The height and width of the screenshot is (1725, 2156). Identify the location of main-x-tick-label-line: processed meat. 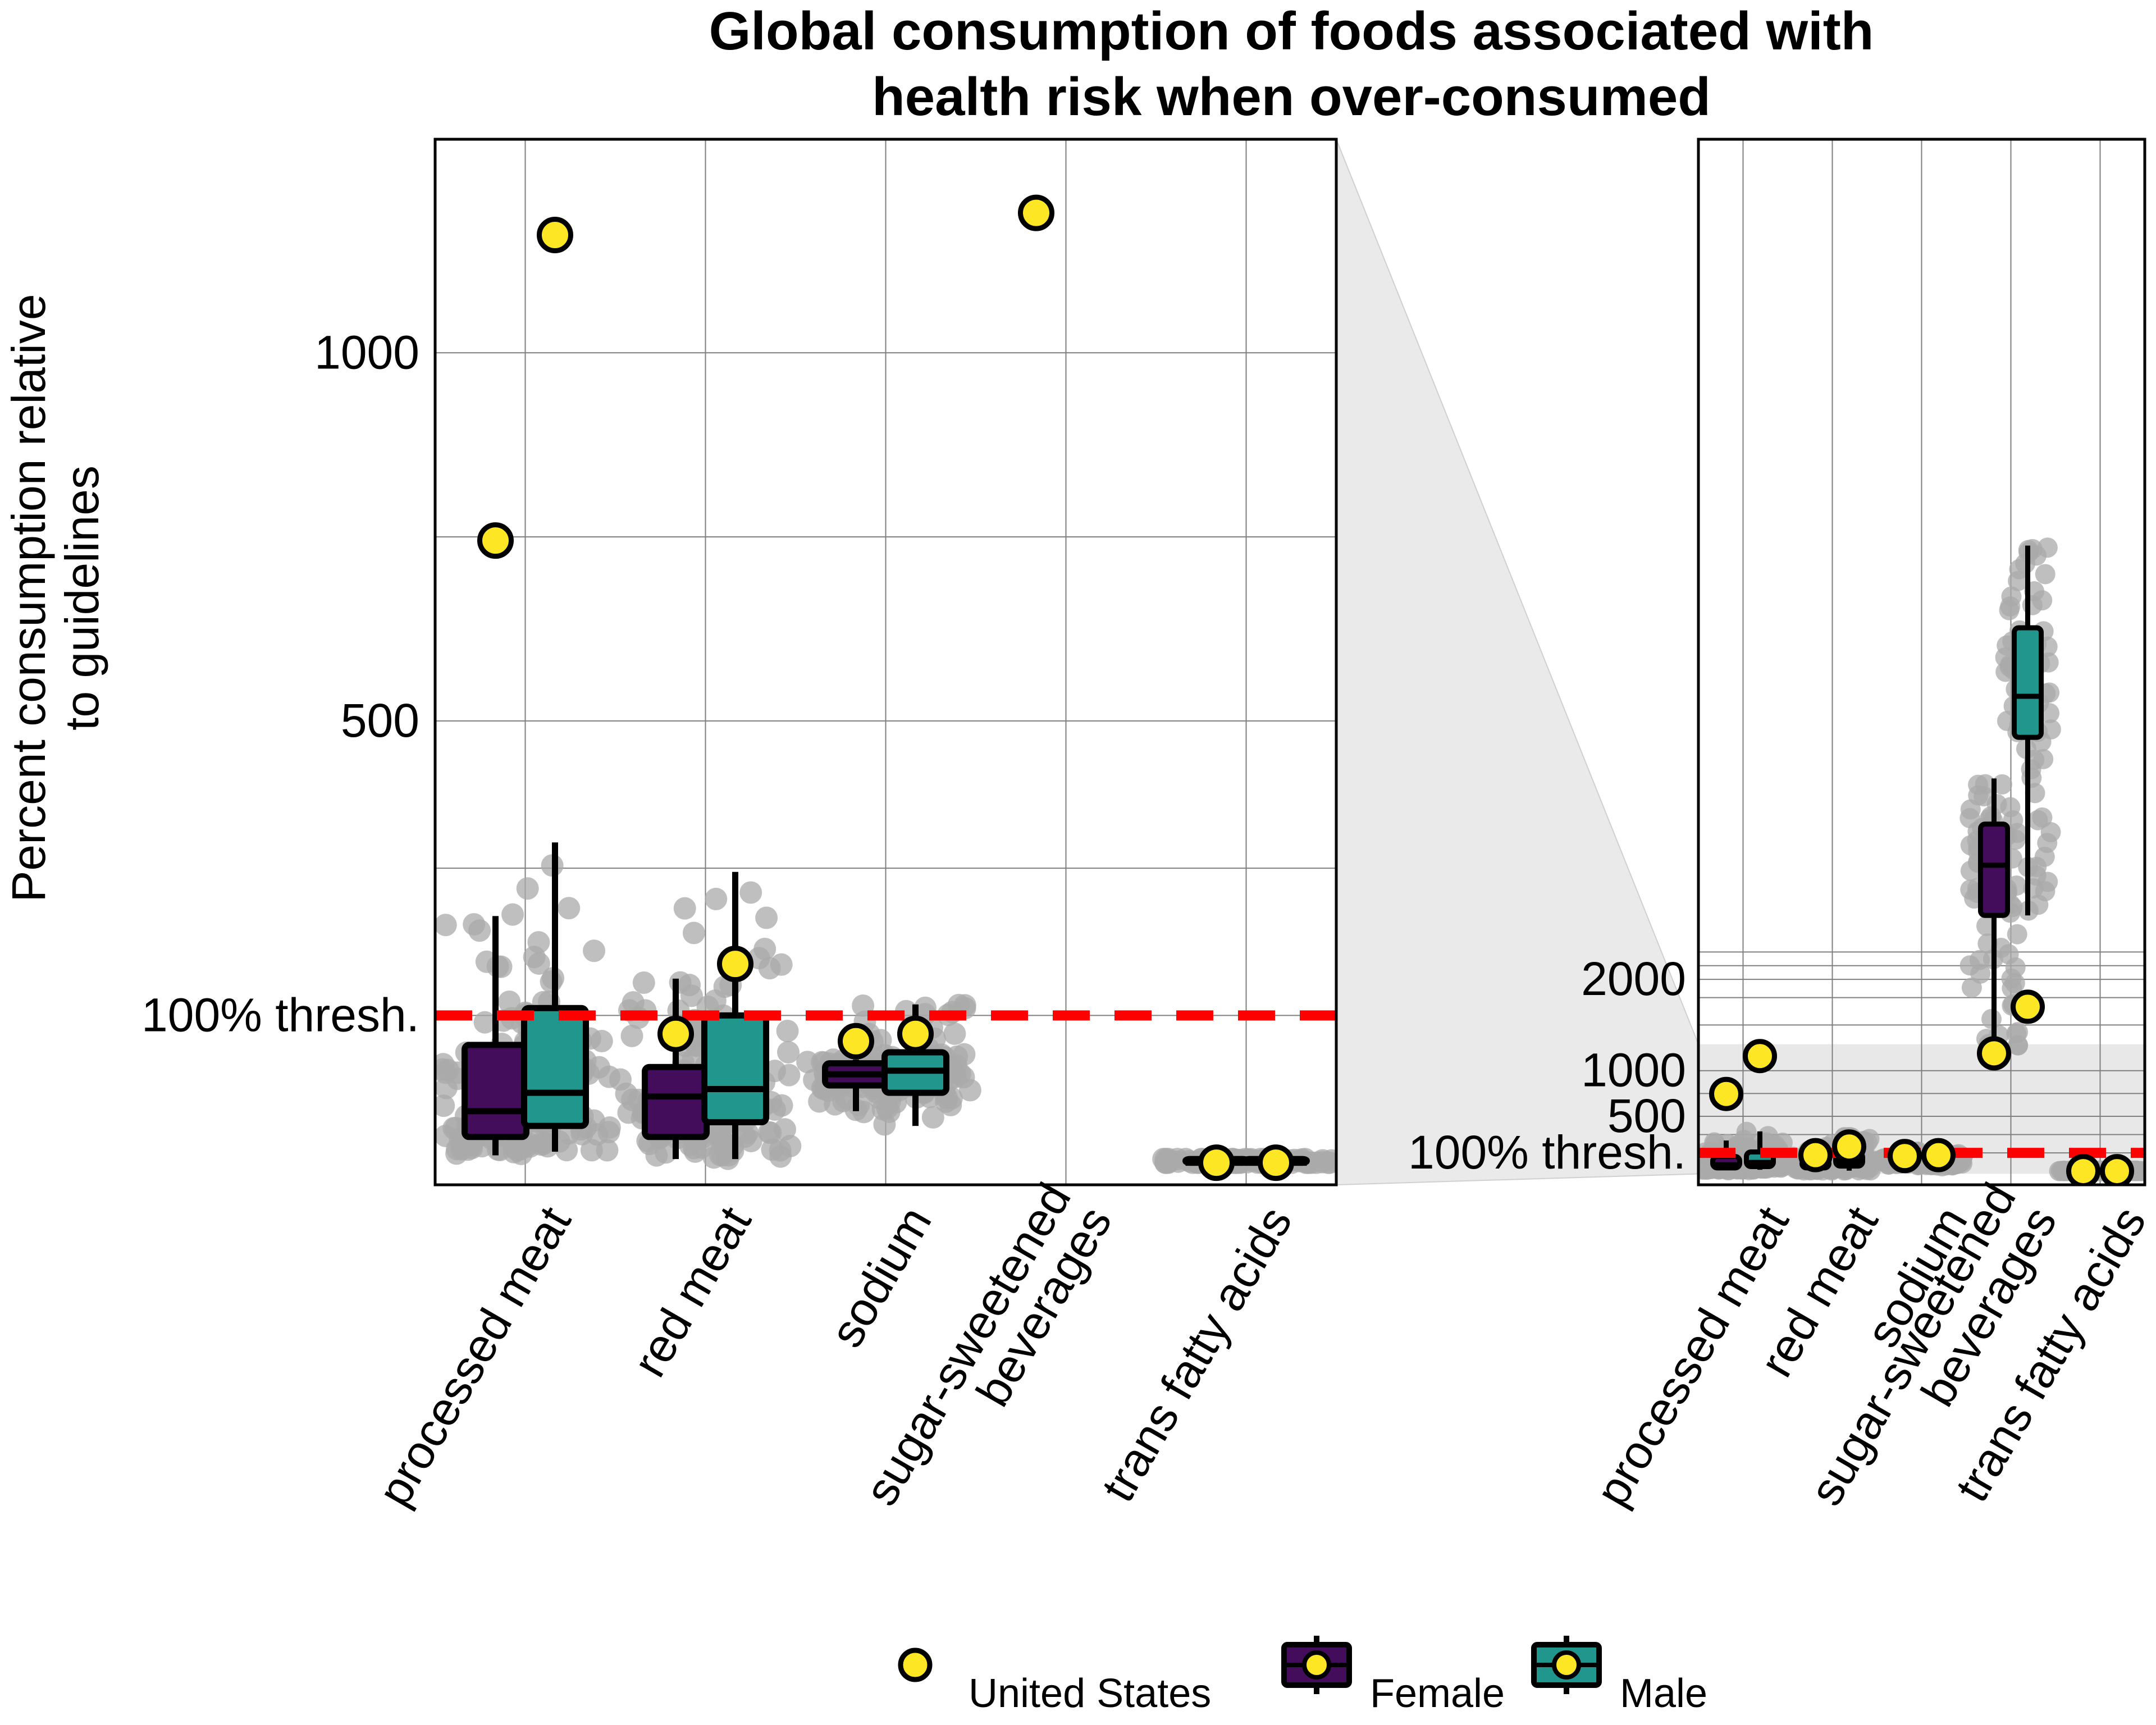
(474, 1357).